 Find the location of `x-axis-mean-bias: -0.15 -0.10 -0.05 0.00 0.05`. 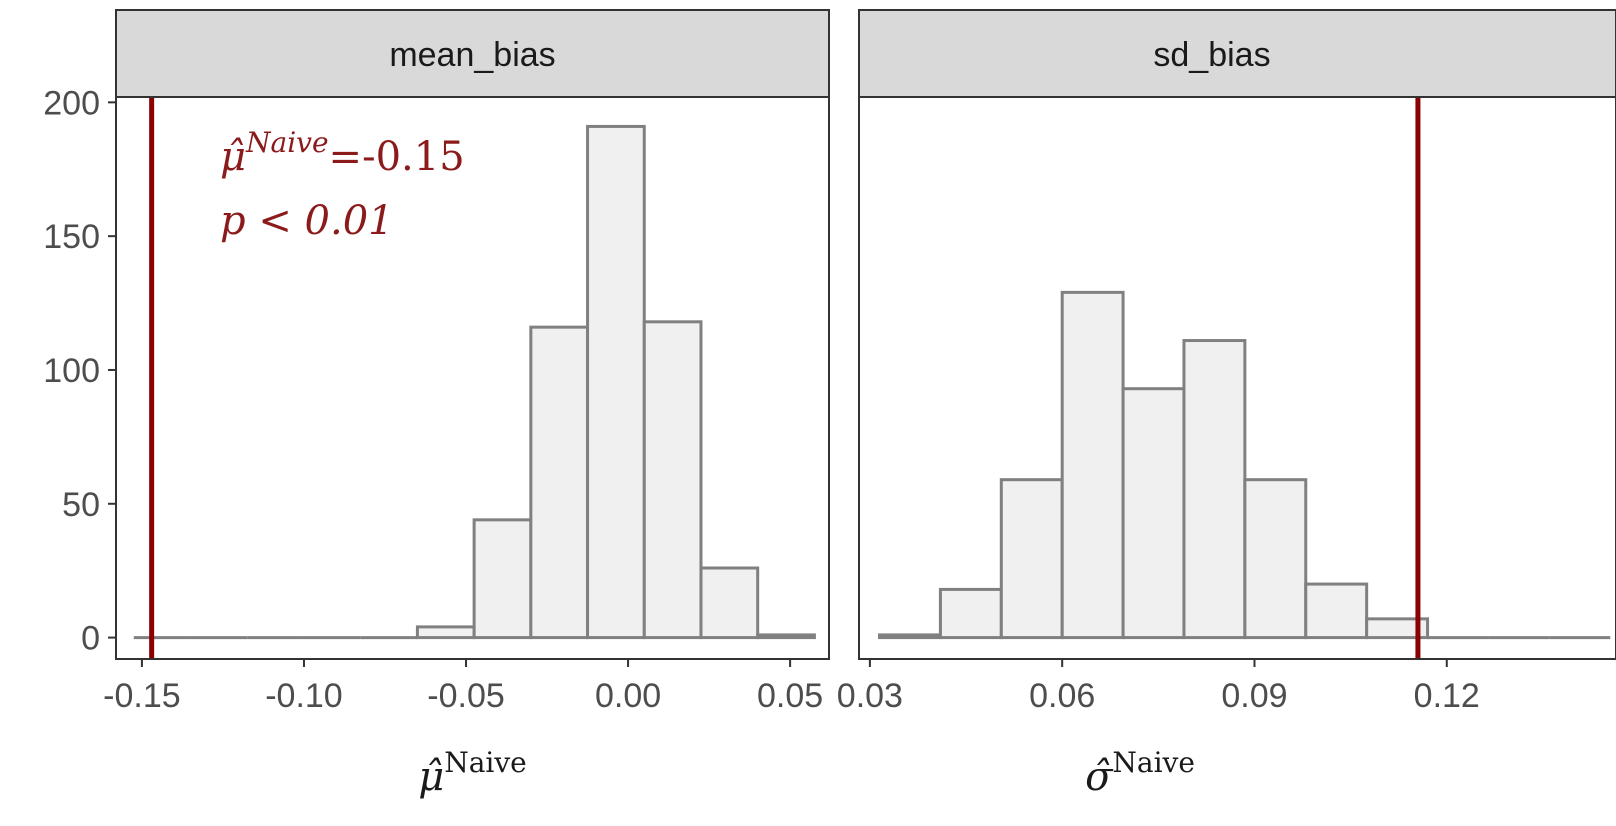

x-axis-mean-bias: -0.15 -0.10 -0.05 0.00 0.05 is located at coordinates (463, 687).